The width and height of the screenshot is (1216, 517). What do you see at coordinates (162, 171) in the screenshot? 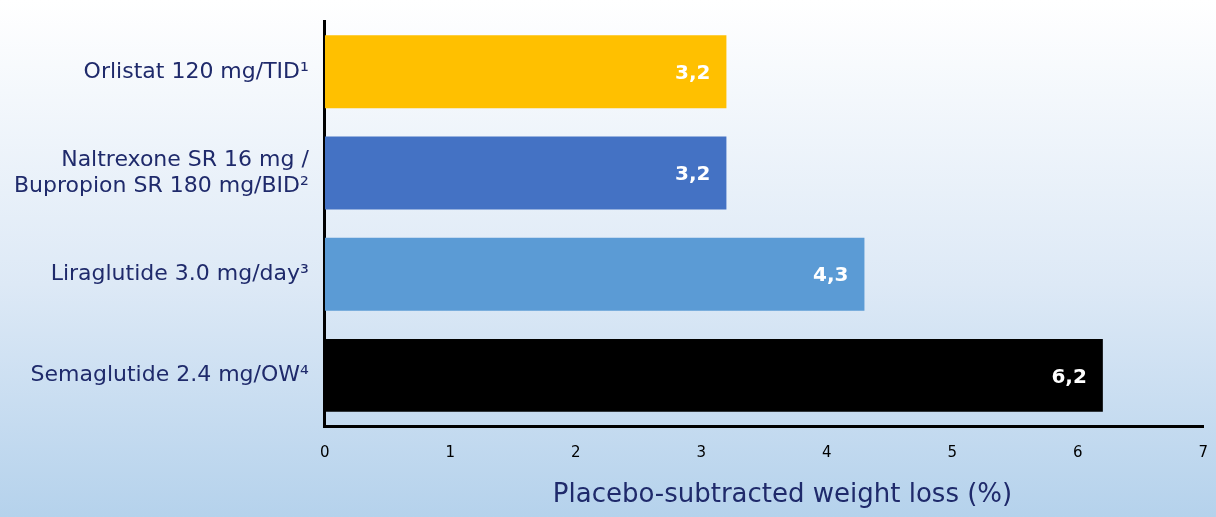
I see `y-tick-label: Naltrexone SR 16 mg / Bupropion SR 180 mg/BID²` at bounding box center [162, 171].